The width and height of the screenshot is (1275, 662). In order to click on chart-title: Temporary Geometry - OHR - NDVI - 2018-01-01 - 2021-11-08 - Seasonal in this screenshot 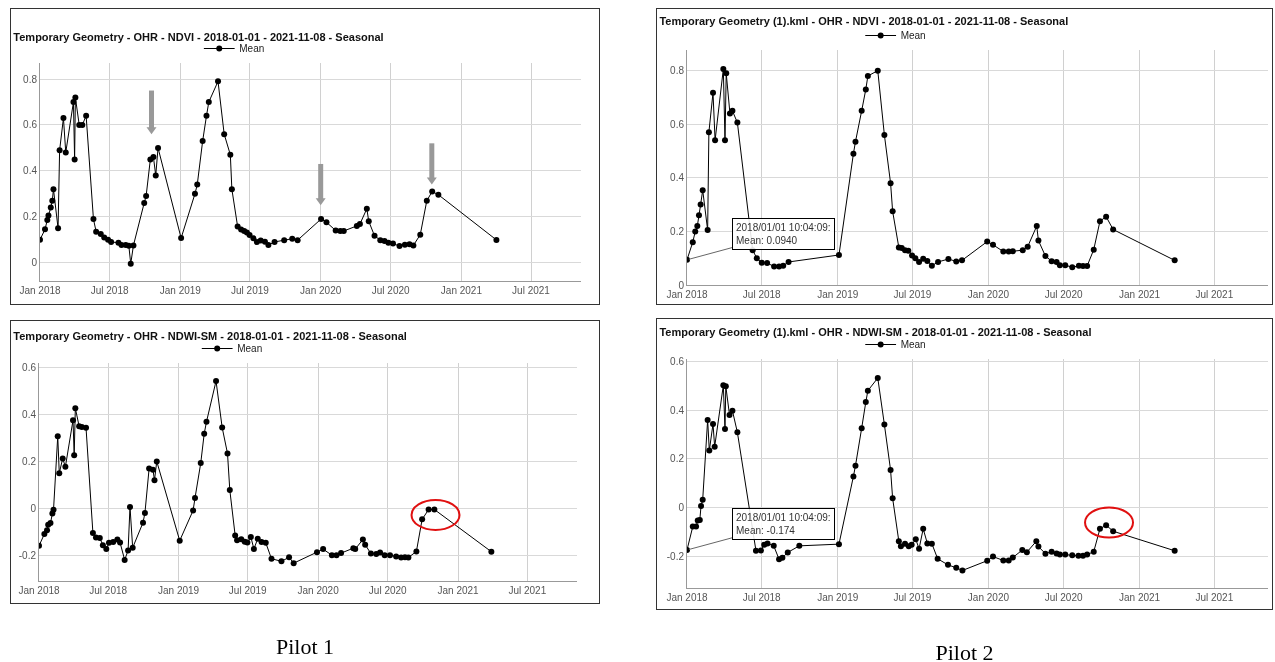, I will do `click(198, 36)`.